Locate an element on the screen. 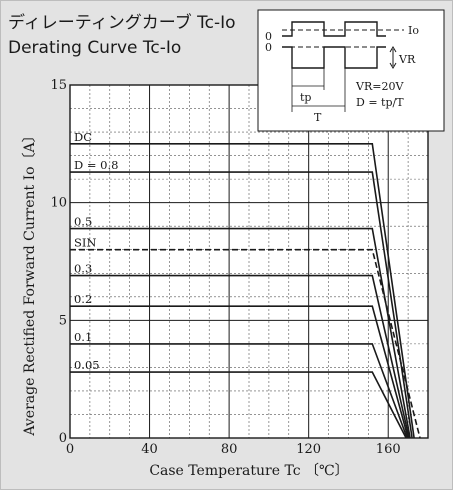 This screenshot has width=453, height=490. curve-label: 0.5 is located at coordinates (83, 222).